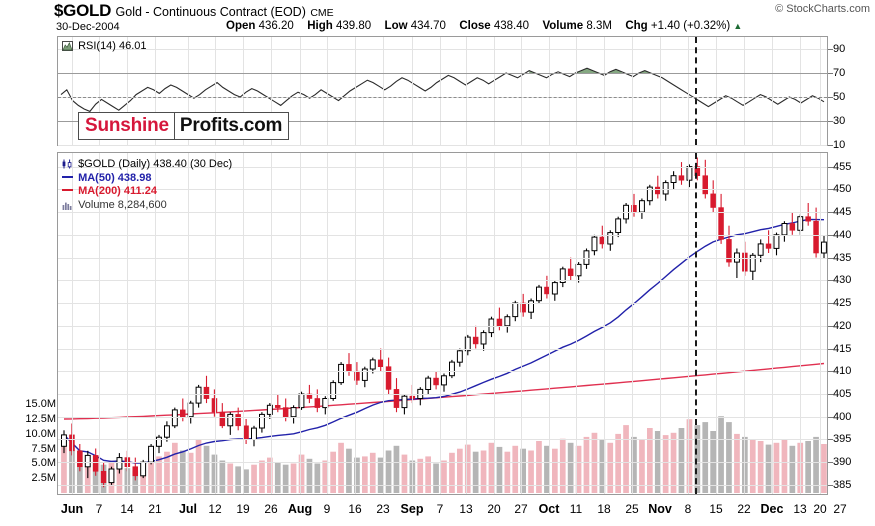 Image resolution: width=875 pixels, height=526 pixels. Describe the element at coordinates (276, 26) in the screenshot. I see `open-value: 436.20` at that location.